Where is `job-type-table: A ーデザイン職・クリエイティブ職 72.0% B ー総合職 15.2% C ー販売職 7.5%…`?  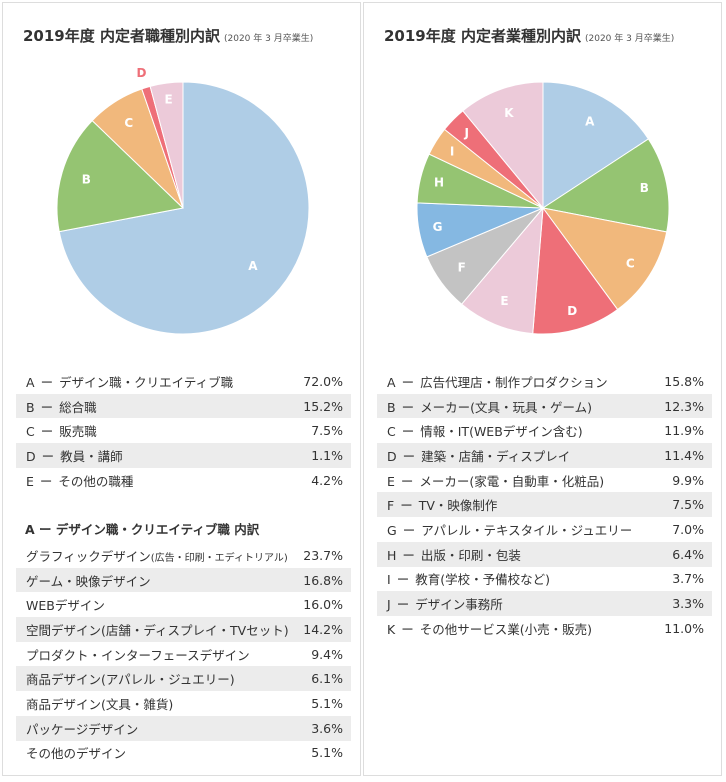
job-type-table: A ーデザイン職・クリエイティブ職 72.0% B ー総合職 15.2% C ー販売職 7.5%… is located at coordinates (183, 430).